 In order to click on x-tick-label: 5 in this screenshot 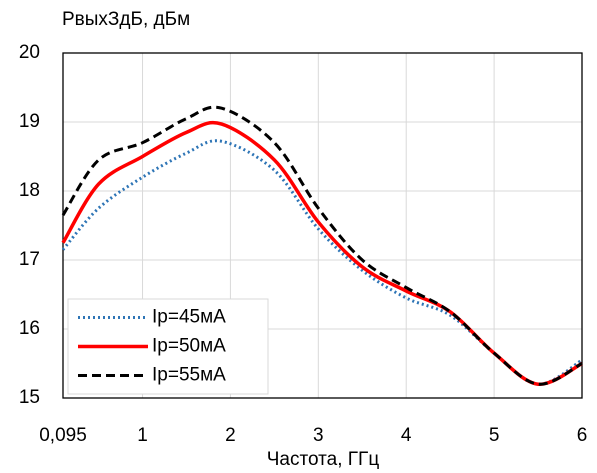, I will do `click(494, 435)`.